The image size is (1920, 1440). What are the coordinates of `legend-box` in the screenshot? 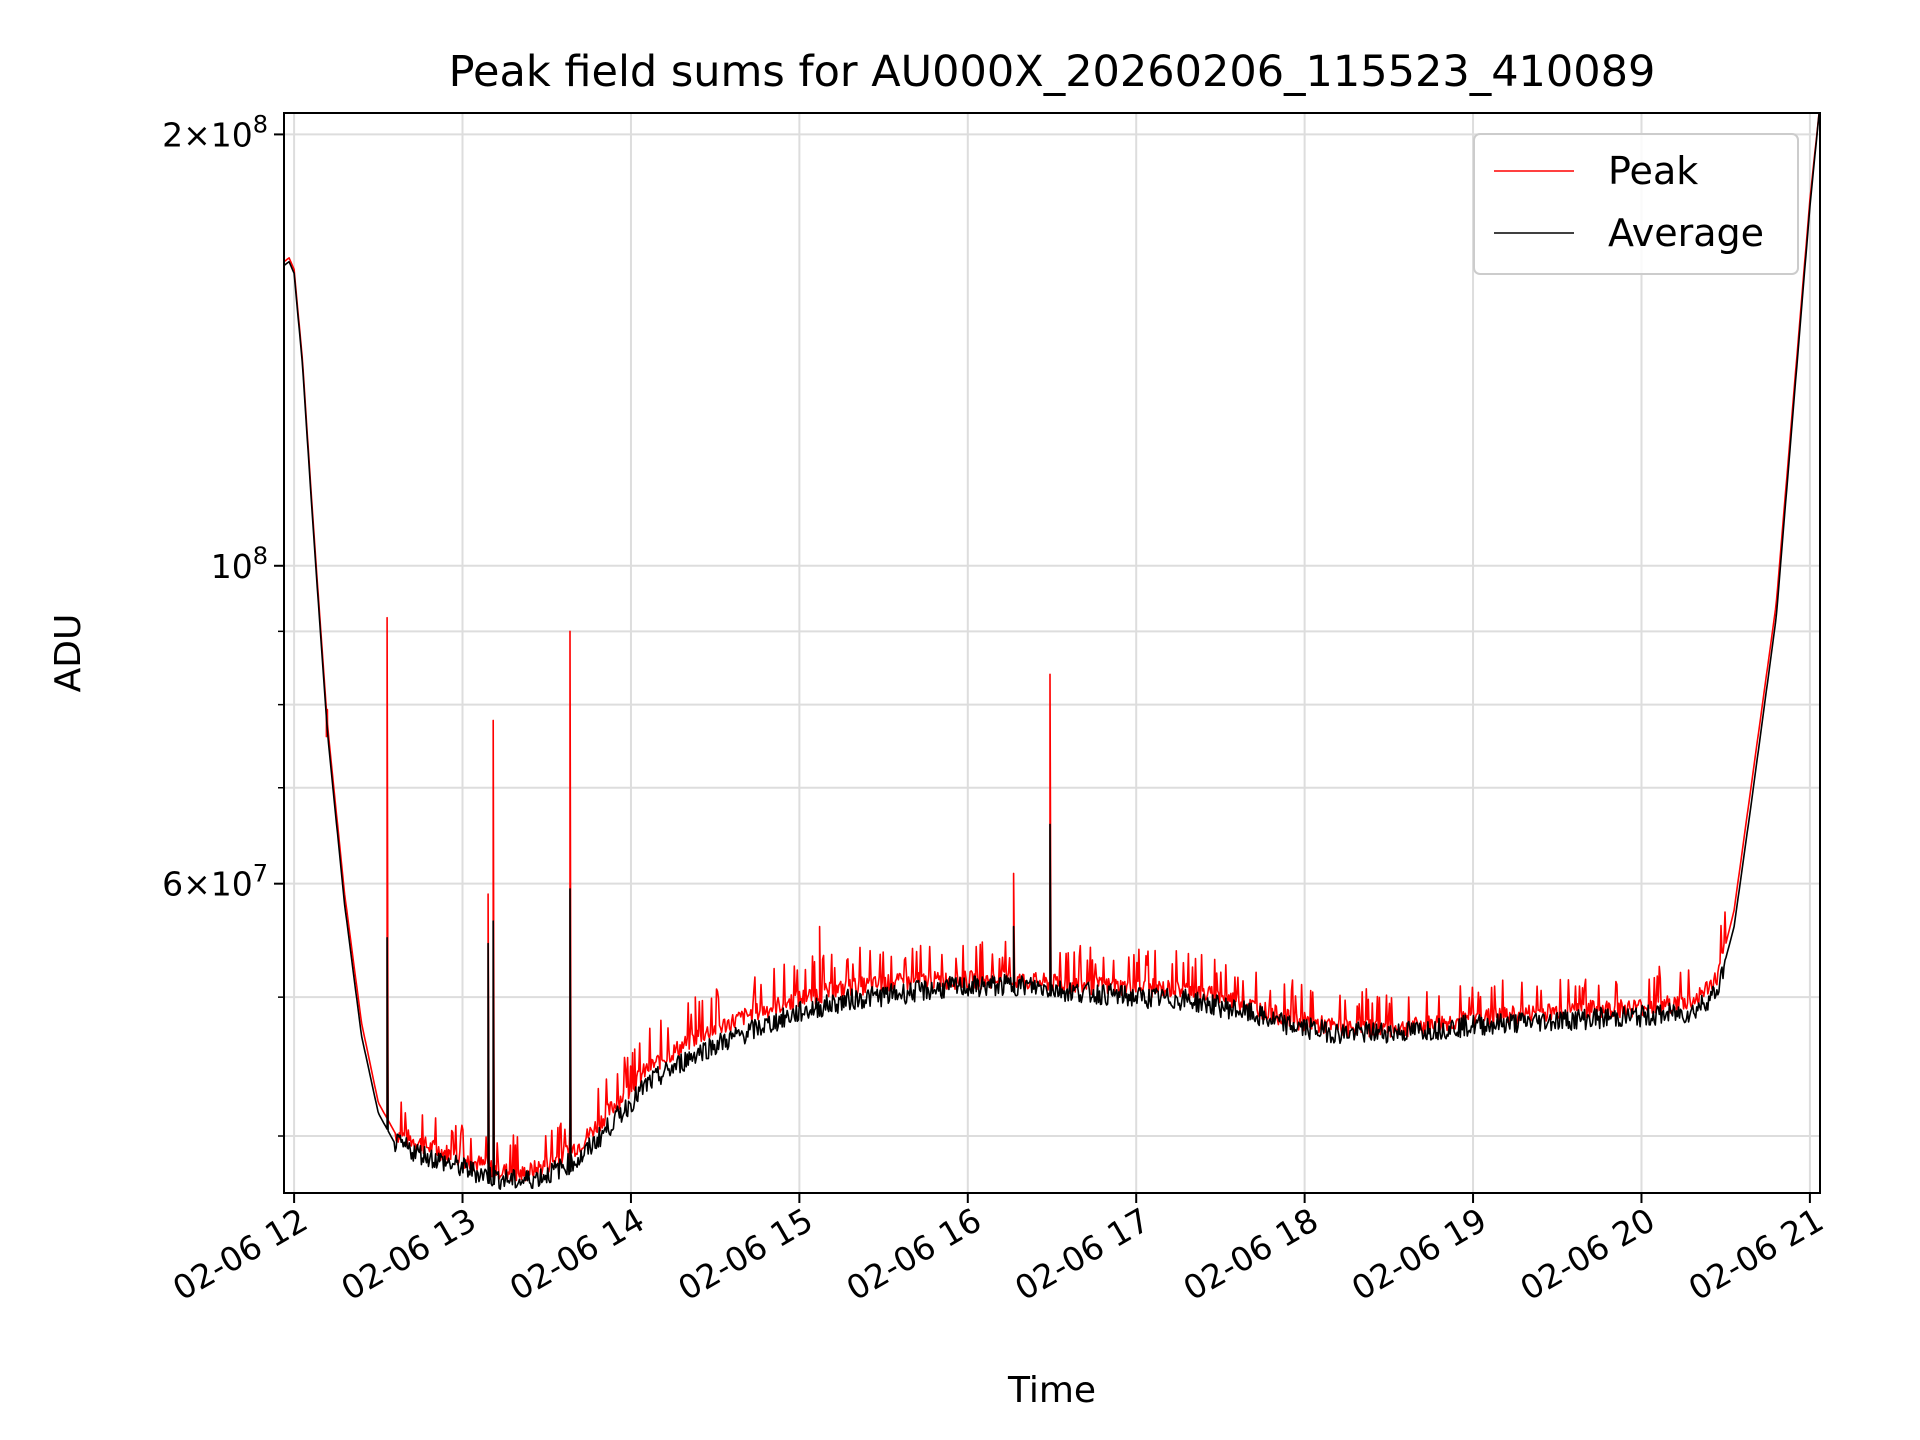 It's located at (1636, 204).